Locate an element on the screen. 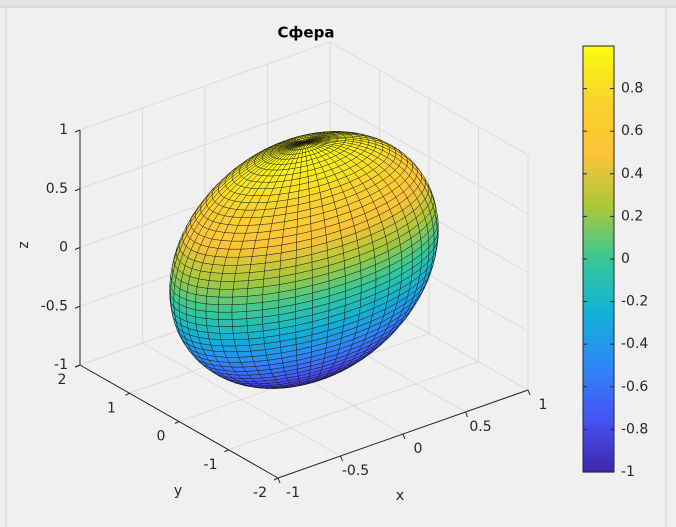  x-tick-label: 0 is located at coordinates (418, 449).